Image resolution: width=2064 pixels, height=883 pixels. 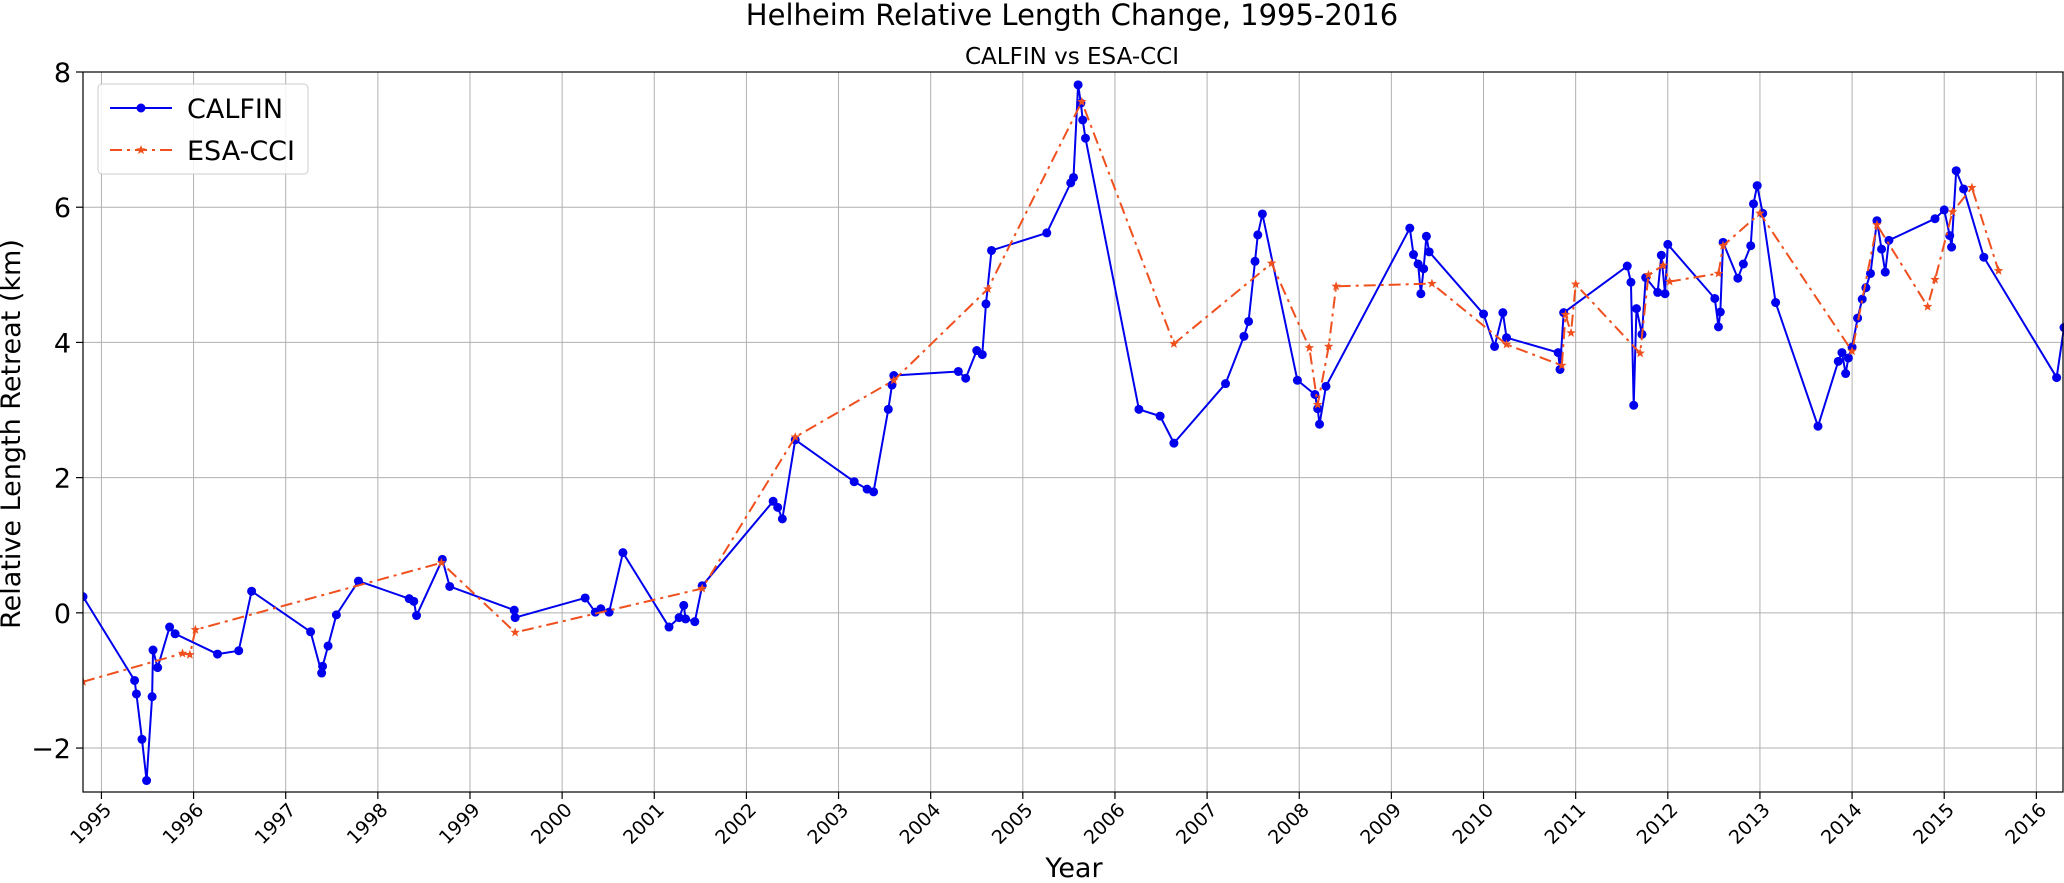 What do you see at coordinates (1197, 824) in the screenshot?
I see `x-tick-label: 2007` at bounding box center [1197, 824].